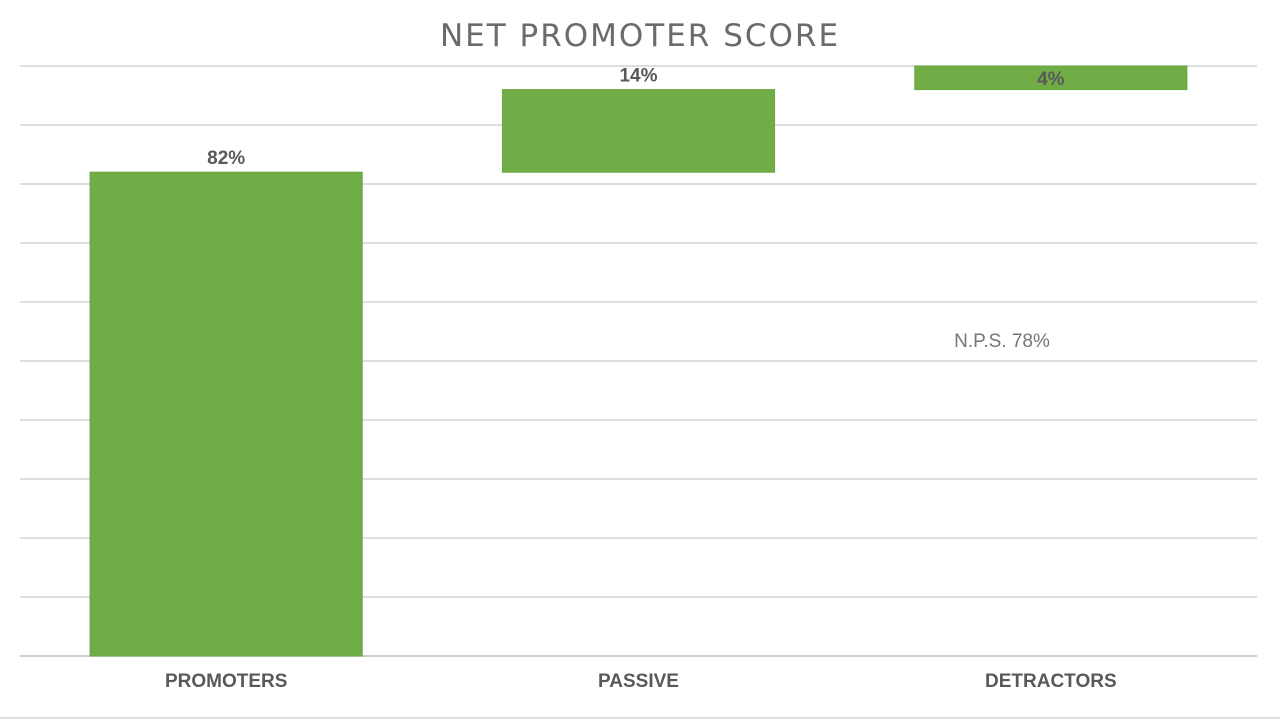  Describe the element at coordinates (640, 36) in the screenshot. I see `chart-title: NET PROMOTER SCORE` at that location.